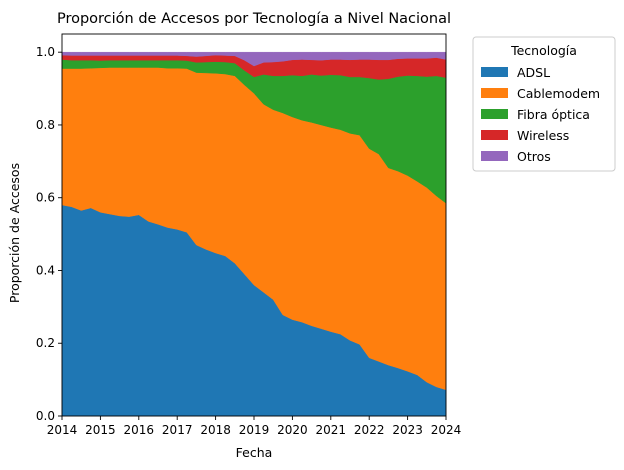 The image size is (624, 470). What do you see at coordinates (45, 125) in the screenshot?
I see `y-tick-label: 0.8` at bounding box center [45, 125].